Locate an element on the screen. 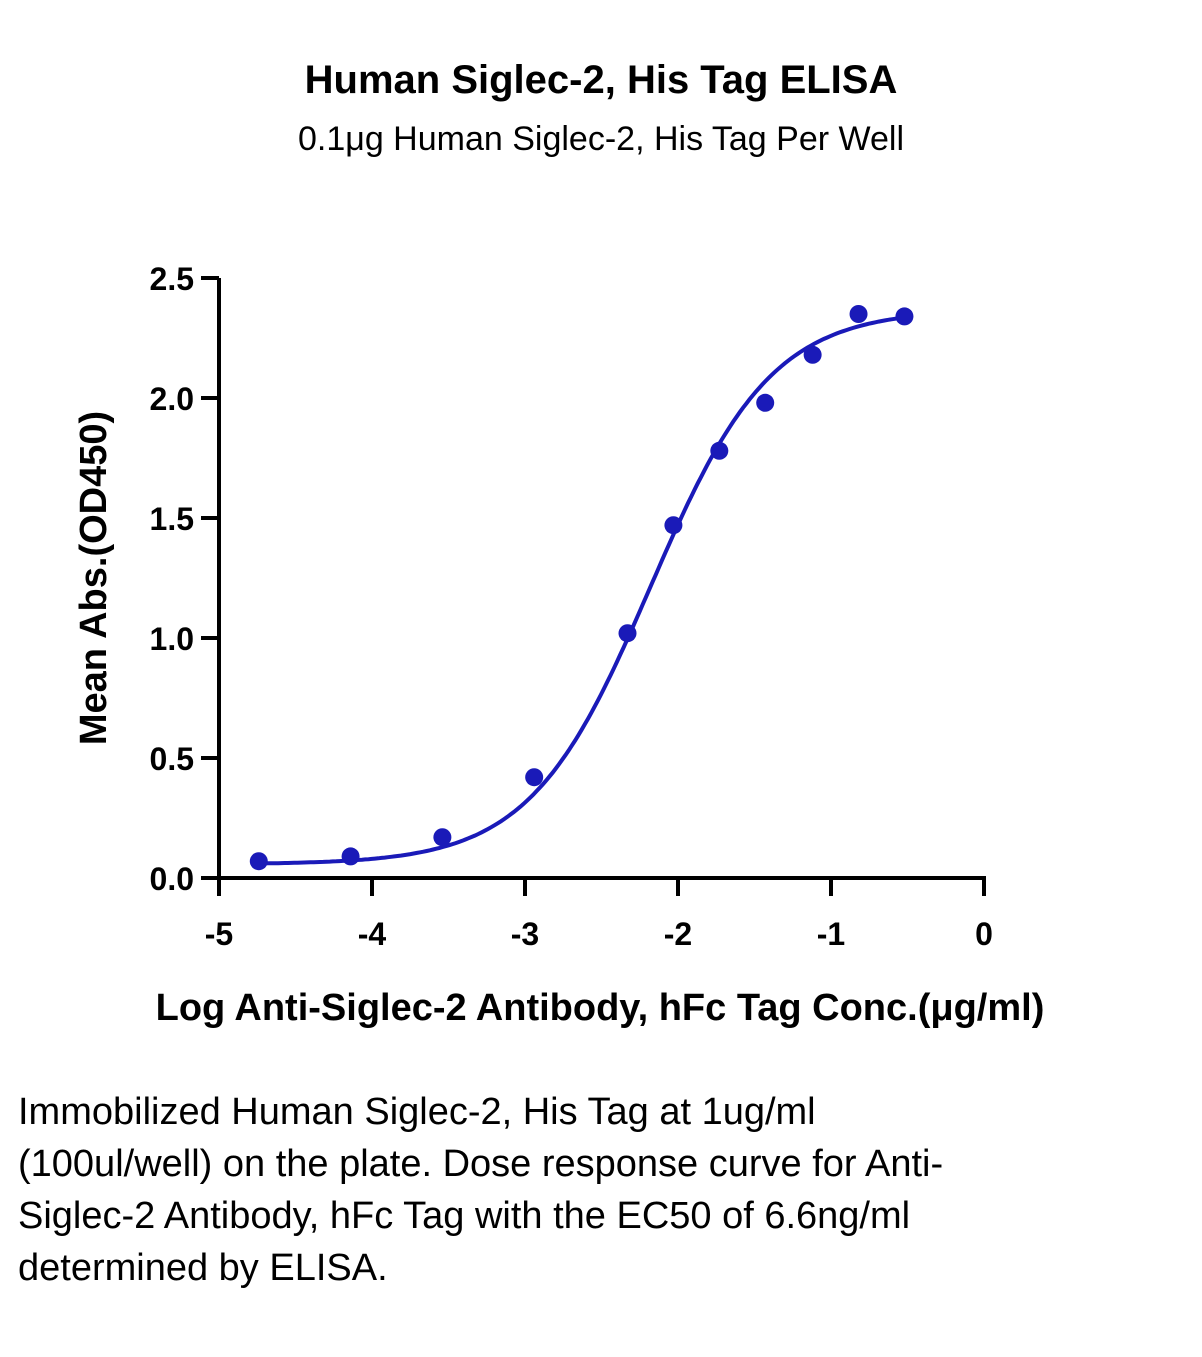 The image size is (1202, 1357). chart-title: Human Siglec-2, His Tag ELISA is located at coordinates (601, 80).